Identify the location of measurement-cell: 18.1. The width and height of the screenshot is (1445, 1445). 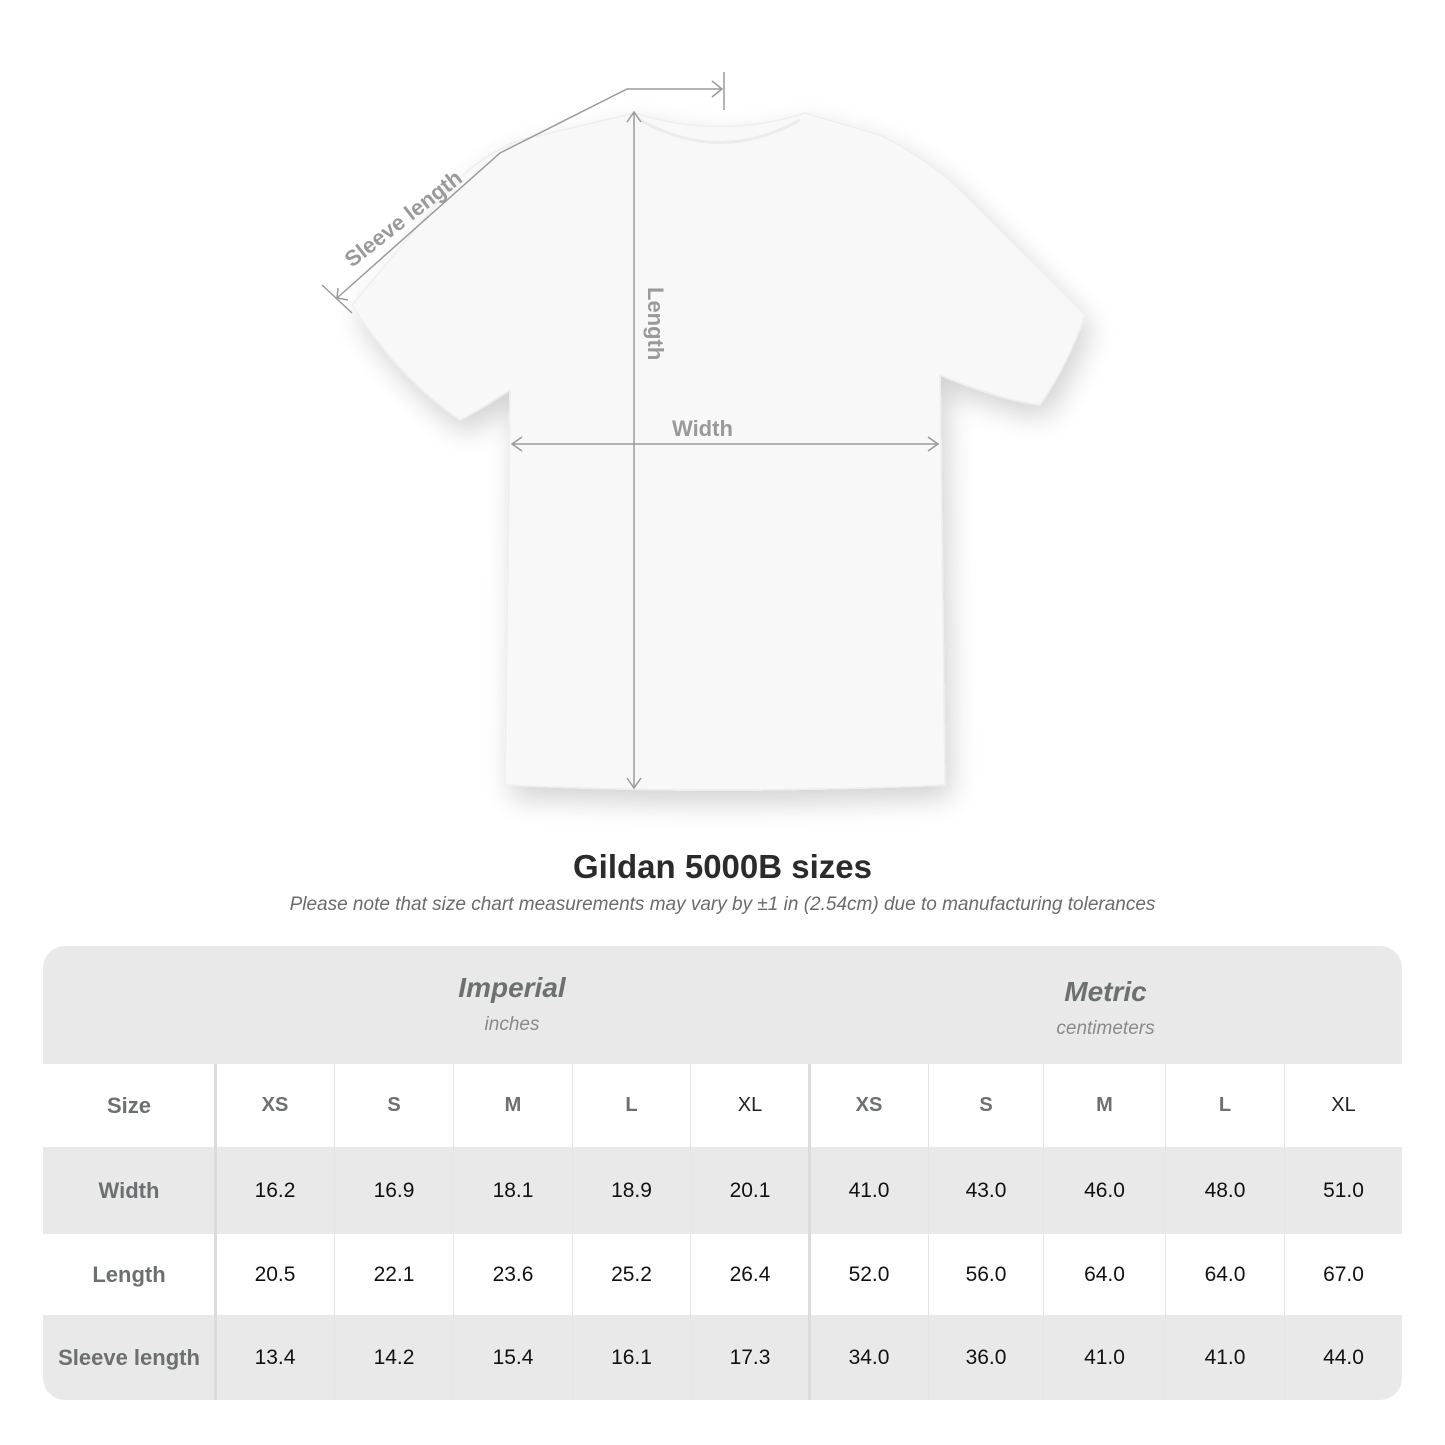
(512, 1190).